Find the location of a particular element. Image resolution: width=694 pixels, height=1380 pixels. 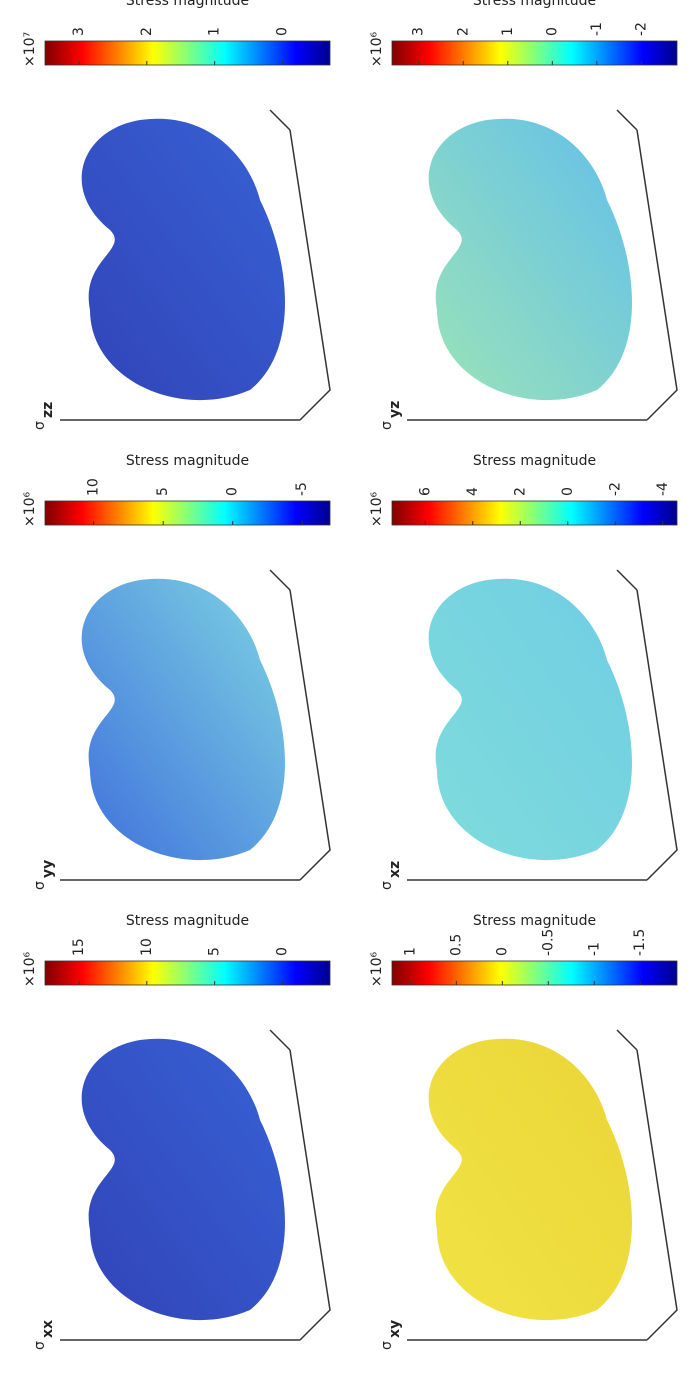

panel: σ xz -4 -2 0 2 4 6 ×10⁶ Stress magnitude is located at coordinates (523, 671).